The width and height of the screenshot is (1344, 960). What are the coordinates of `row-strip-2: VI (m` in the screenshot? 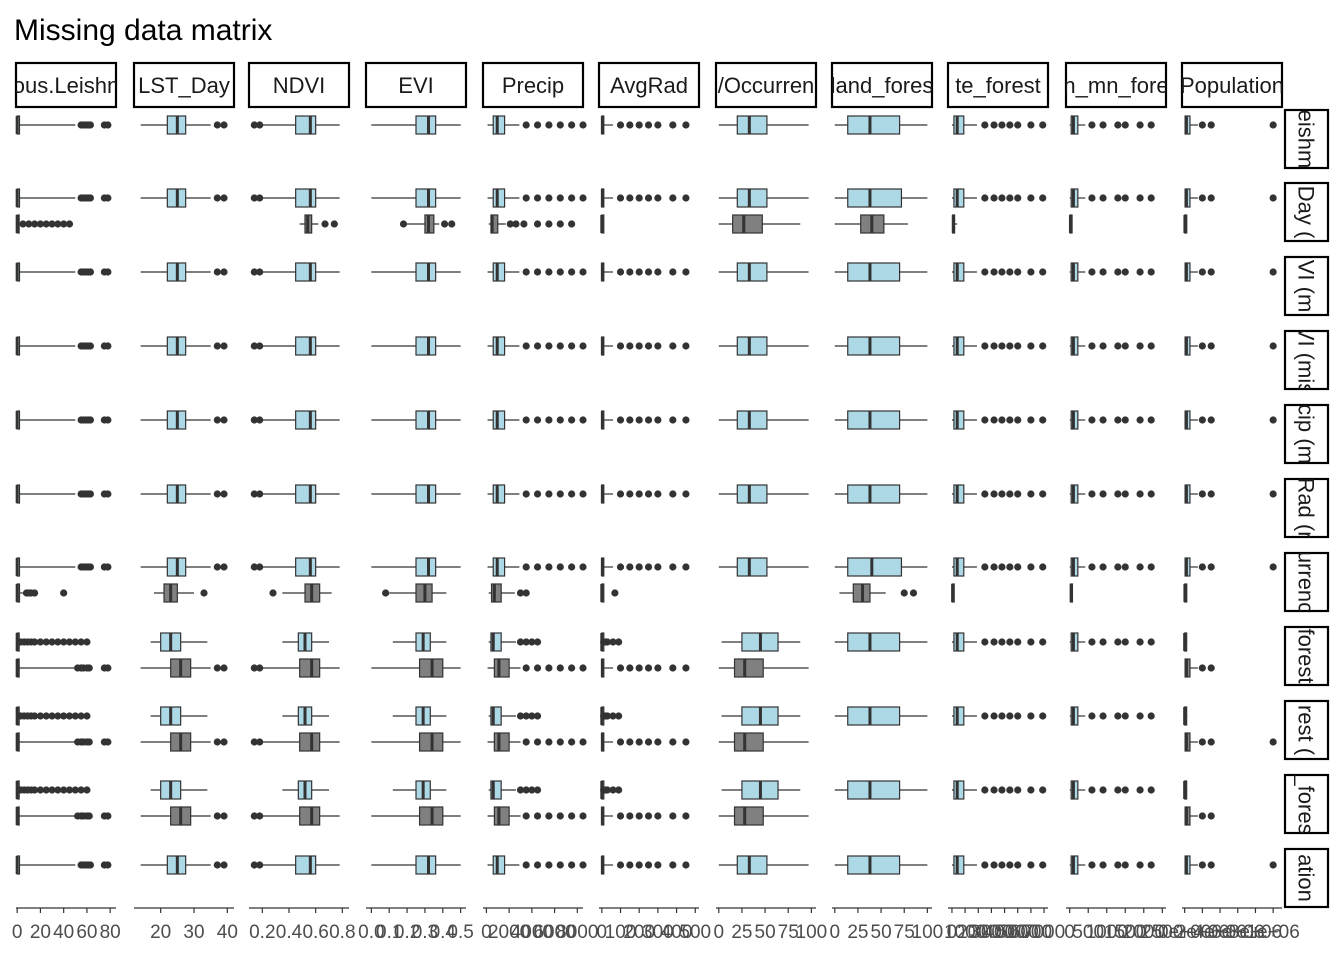 It's located at (1306, 286).